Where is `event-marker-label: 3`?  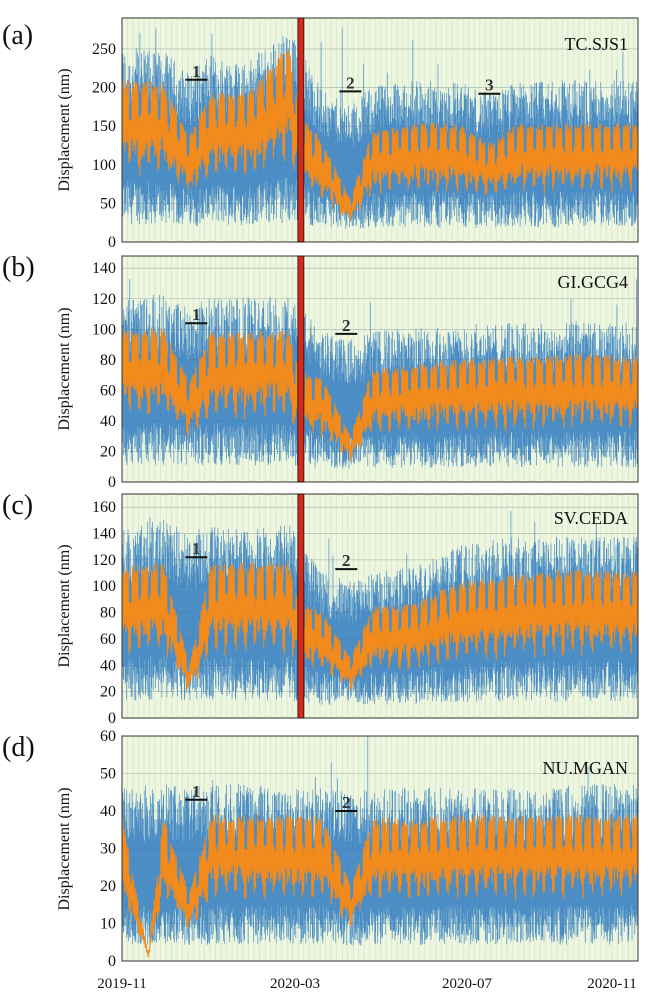
event-marker-label: 3 is located at coordinates (489, 85).